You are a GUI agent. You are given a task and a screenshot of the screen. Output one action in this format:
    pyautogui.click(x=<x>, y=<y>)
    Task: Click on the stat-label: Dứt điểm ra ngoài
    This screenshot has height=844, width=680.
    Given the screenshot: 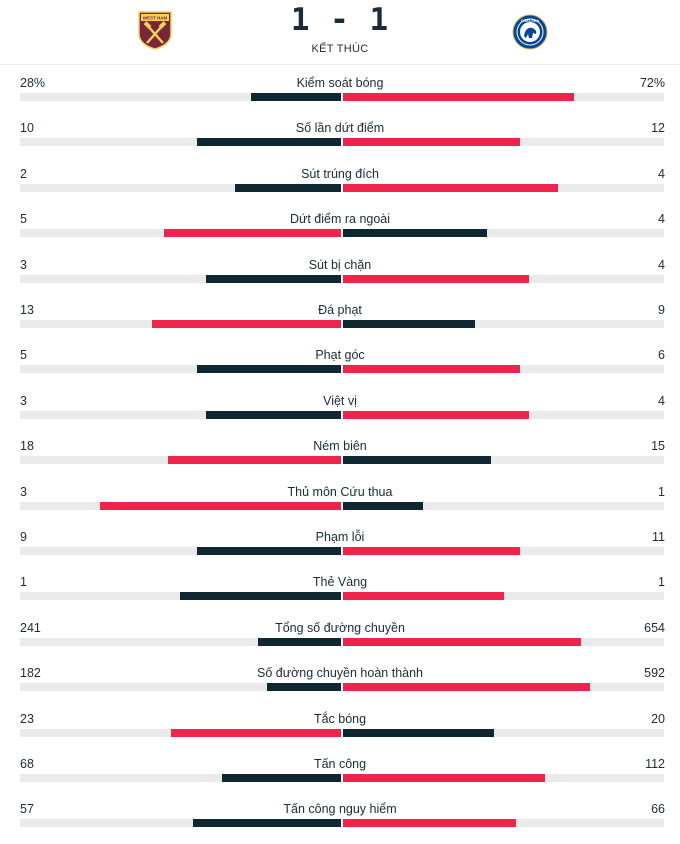 What is the action you would take?
    pyautogui.click(x=340, y=219)
    